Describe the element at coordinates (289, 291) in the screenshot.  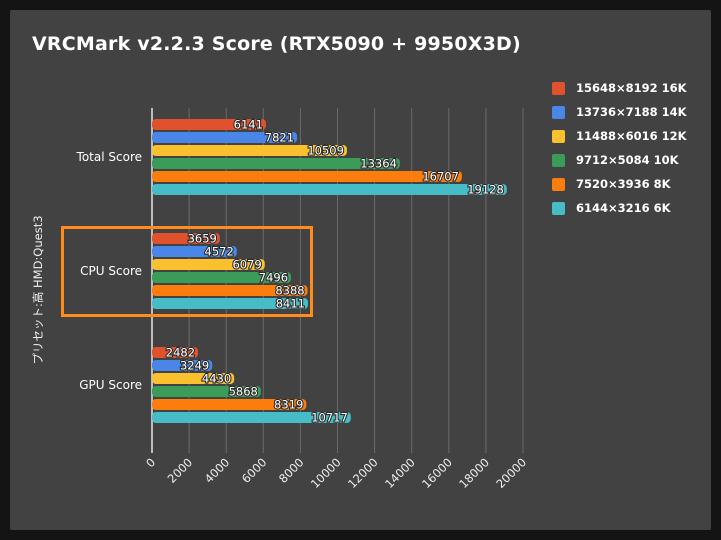
I see `bar-value-label: 8388` at that location.